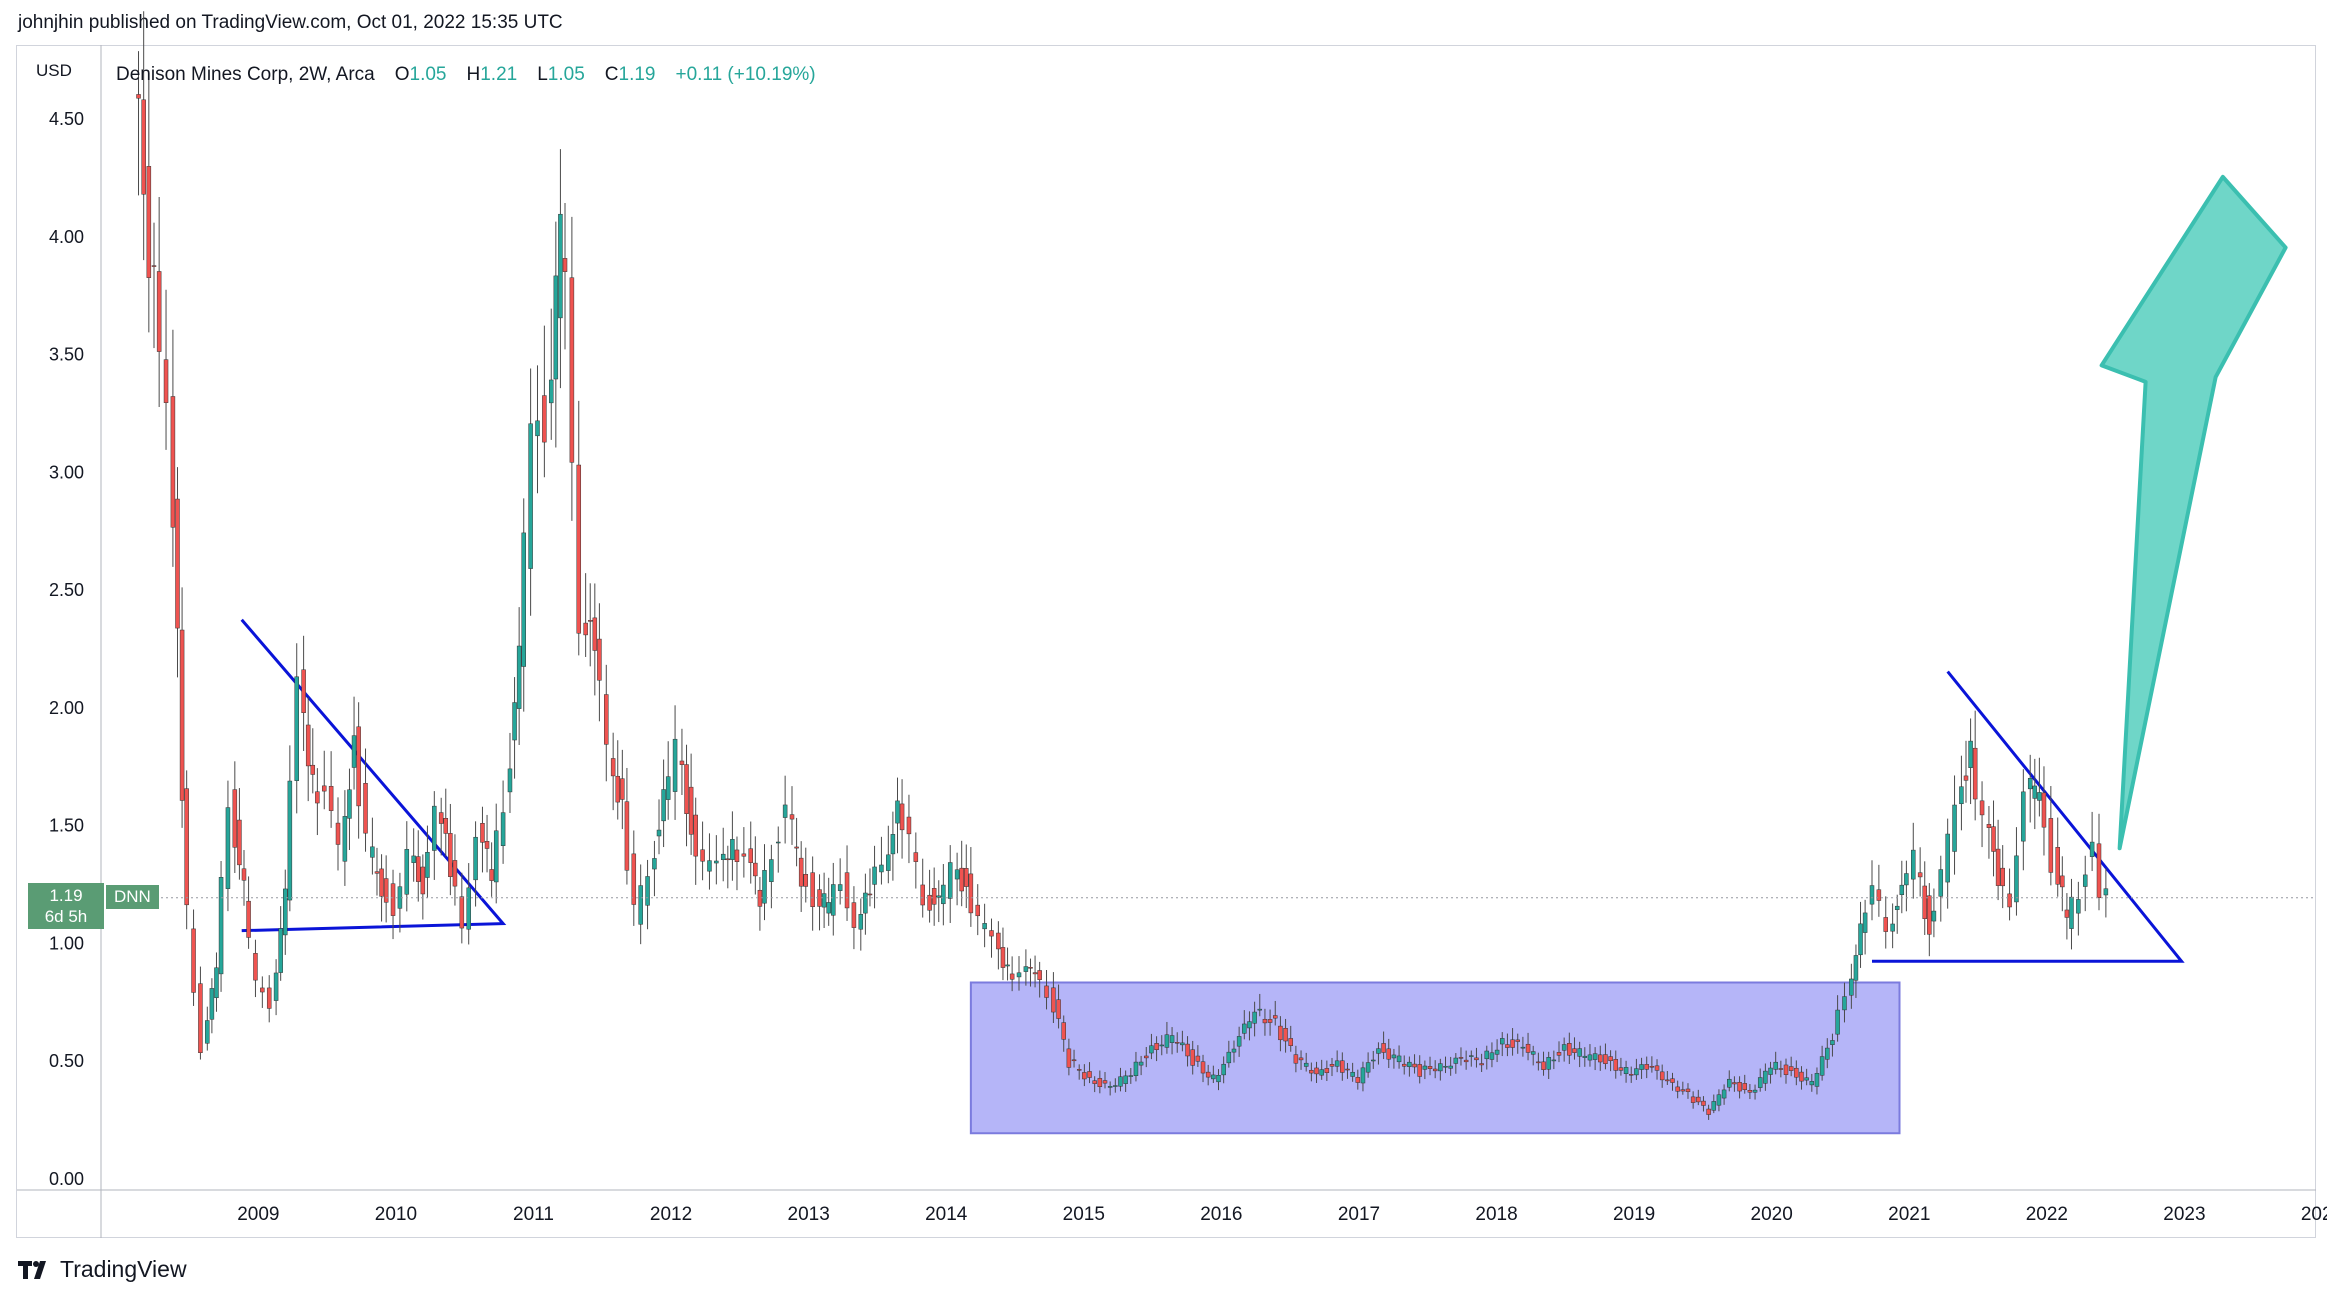 The width and height of the screenshot is (2327, 1299). Describe the element at coordinates (1221, 1214) in the screenshot. I see `x-tick-label: 2016` at that location.